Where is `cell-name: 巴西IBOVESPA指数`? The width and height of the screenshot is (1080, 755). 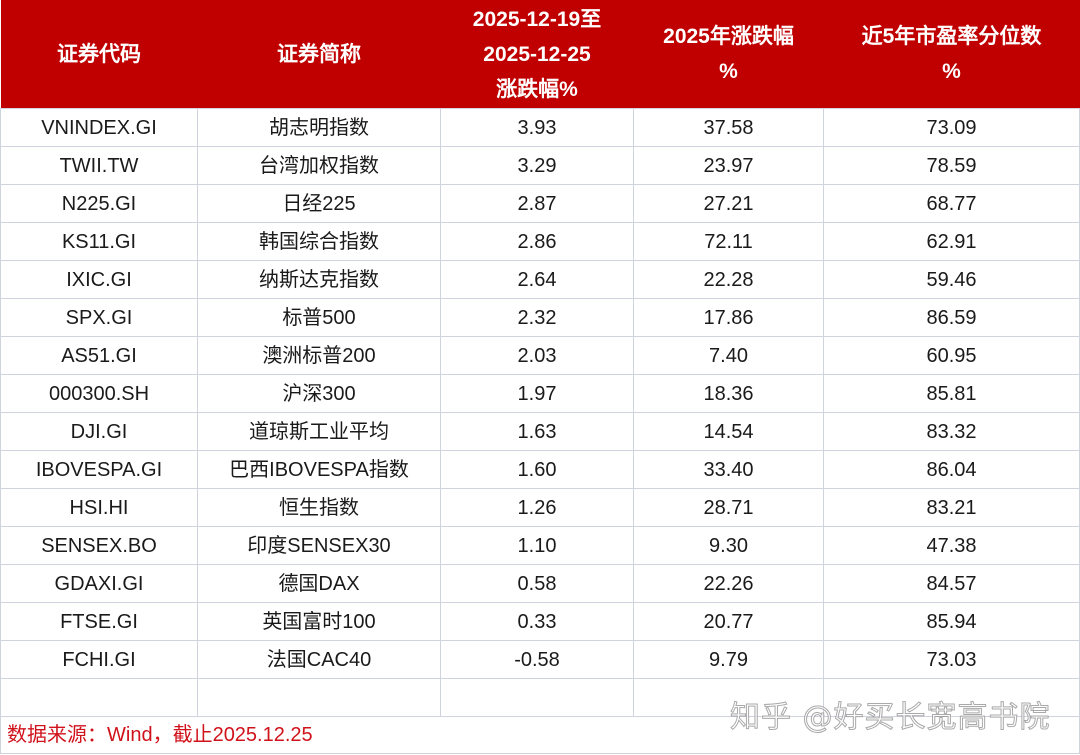 cell-name: 巴西IBOVESPA指数 is located at coordinates (319, 469).